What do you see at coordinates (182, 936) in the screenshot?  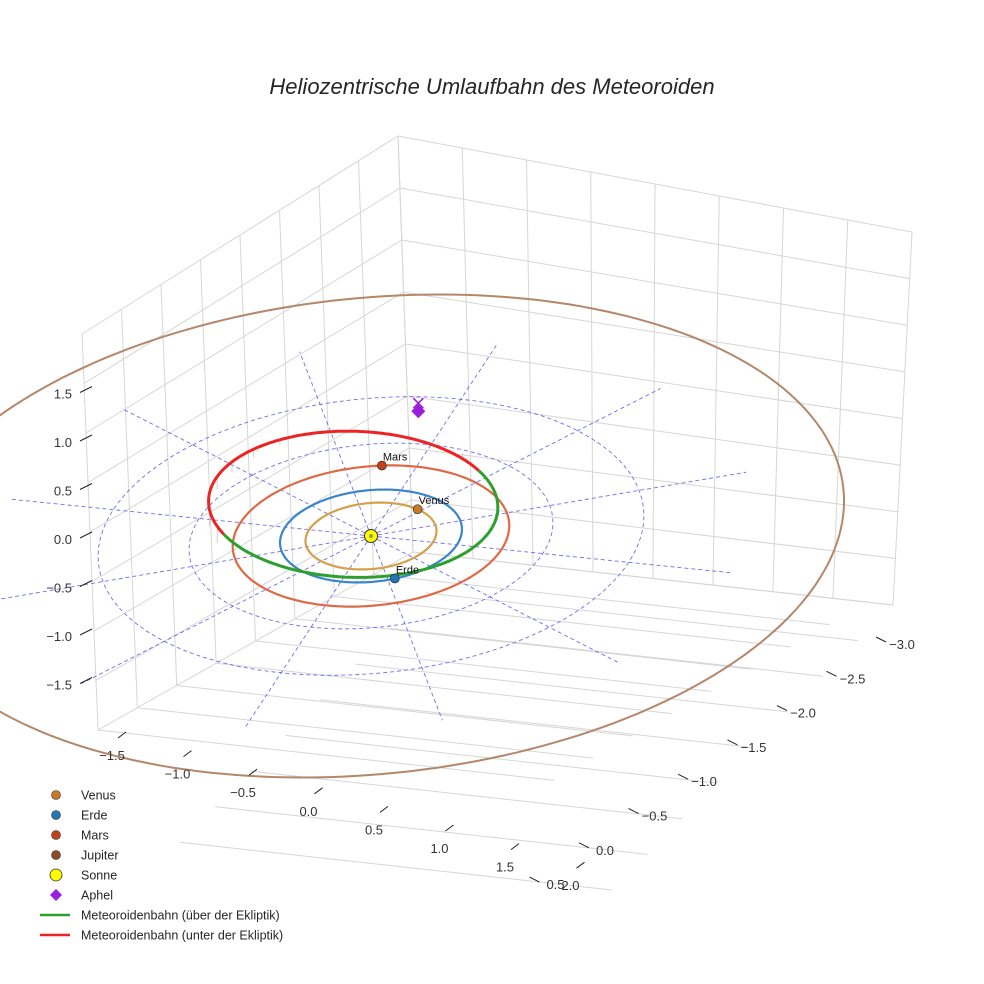 I see `legend-label-meteoroidenbahn-unter-der-ekliptik: Meteoroidenbahn (unter der Ekliptik)` at bounding box center [182, 936].